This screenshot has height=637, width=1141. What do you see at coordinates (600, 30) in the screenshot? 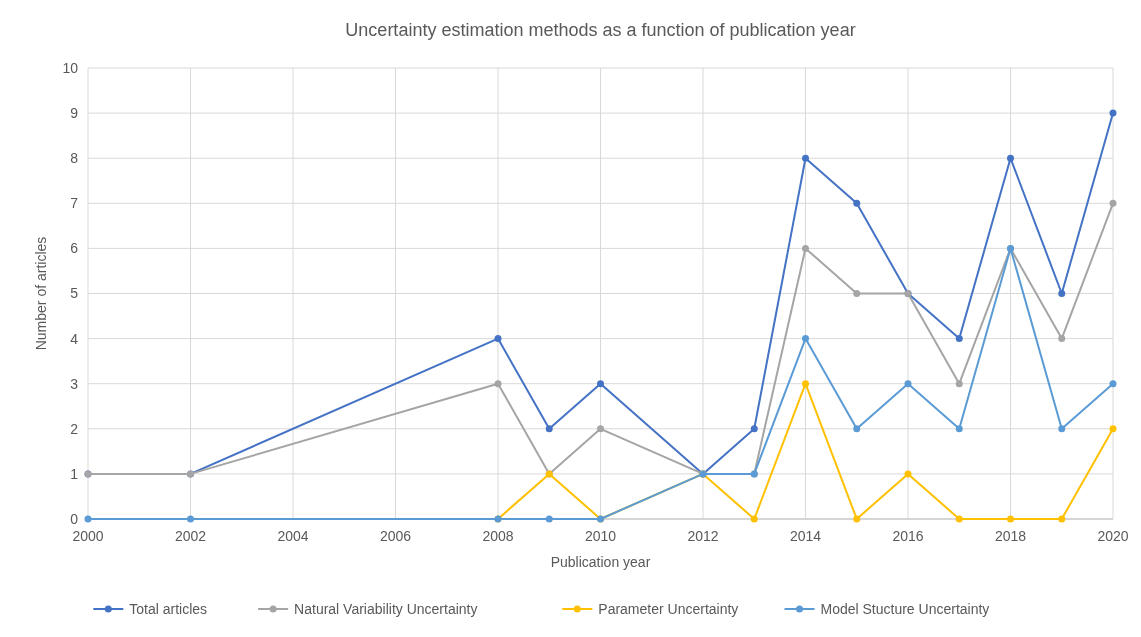
I see `chart-title: Uncertainty estimation methods as a function of publication year` at bounding box center [600, 30].